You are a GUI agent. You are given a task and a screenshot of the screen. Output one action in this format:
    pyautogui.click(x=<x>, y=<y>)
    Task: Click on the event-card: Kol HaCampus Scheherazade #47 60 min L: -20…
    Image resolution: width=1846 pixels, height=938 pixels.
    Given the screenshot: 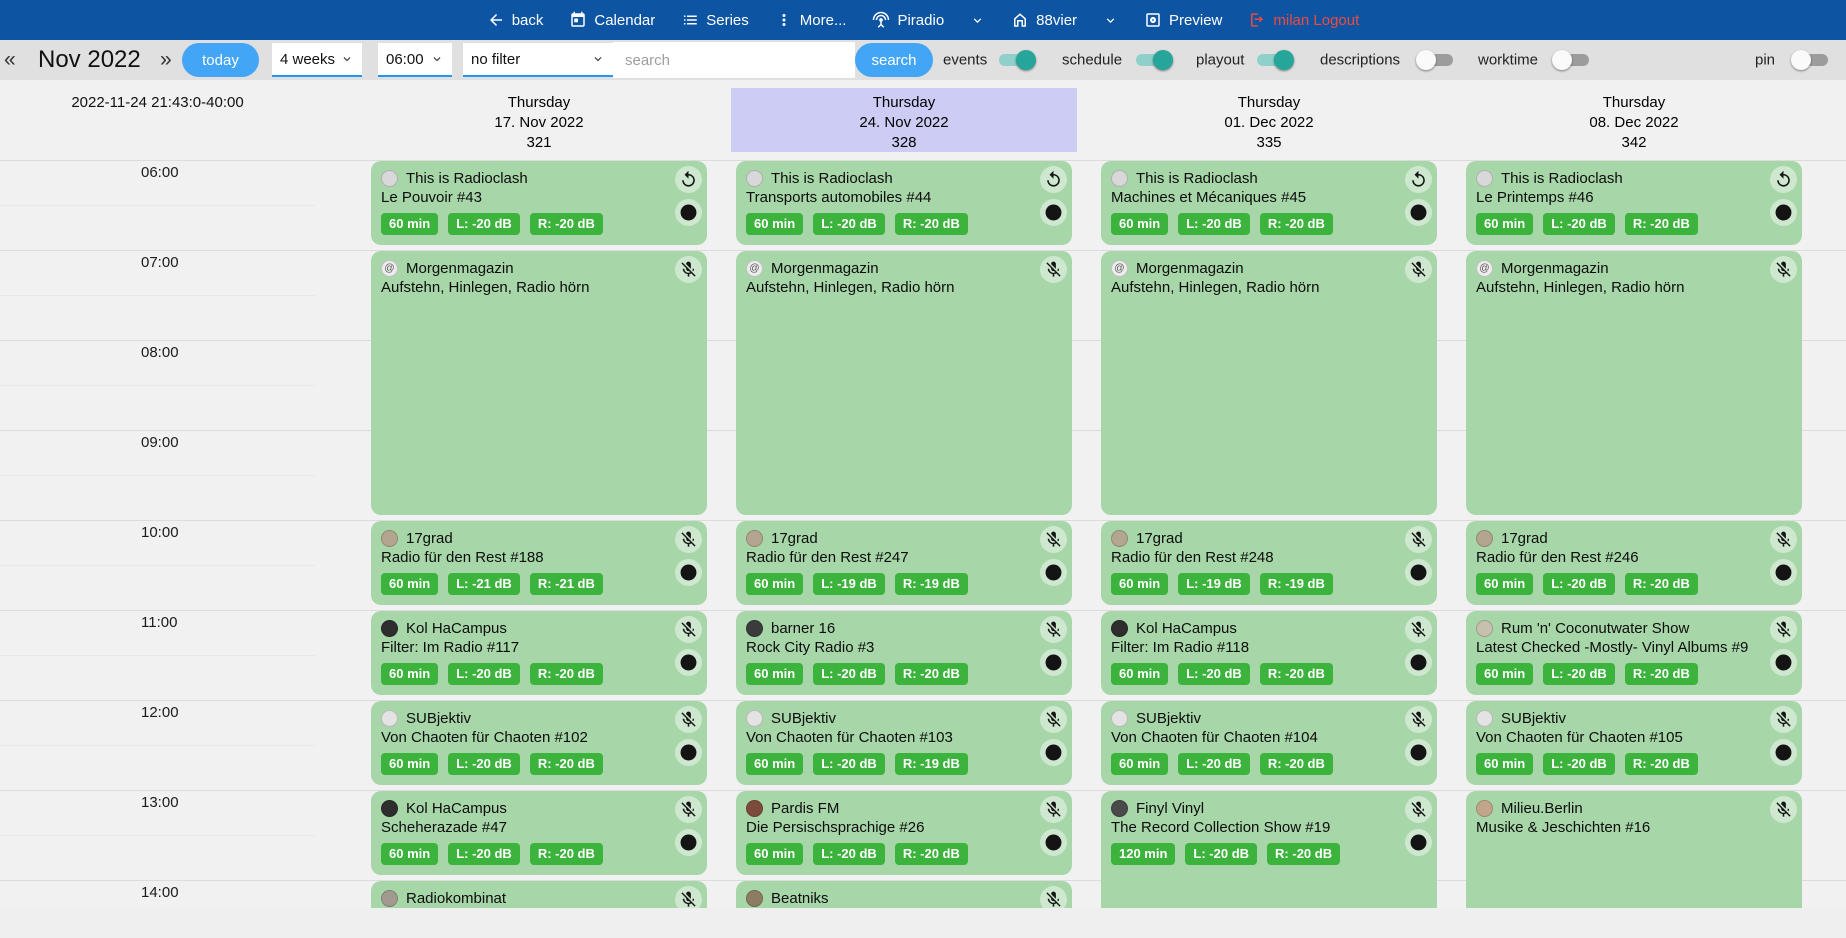 What is the action you would take?
    pyautogui.click(x=539, y=833)
    